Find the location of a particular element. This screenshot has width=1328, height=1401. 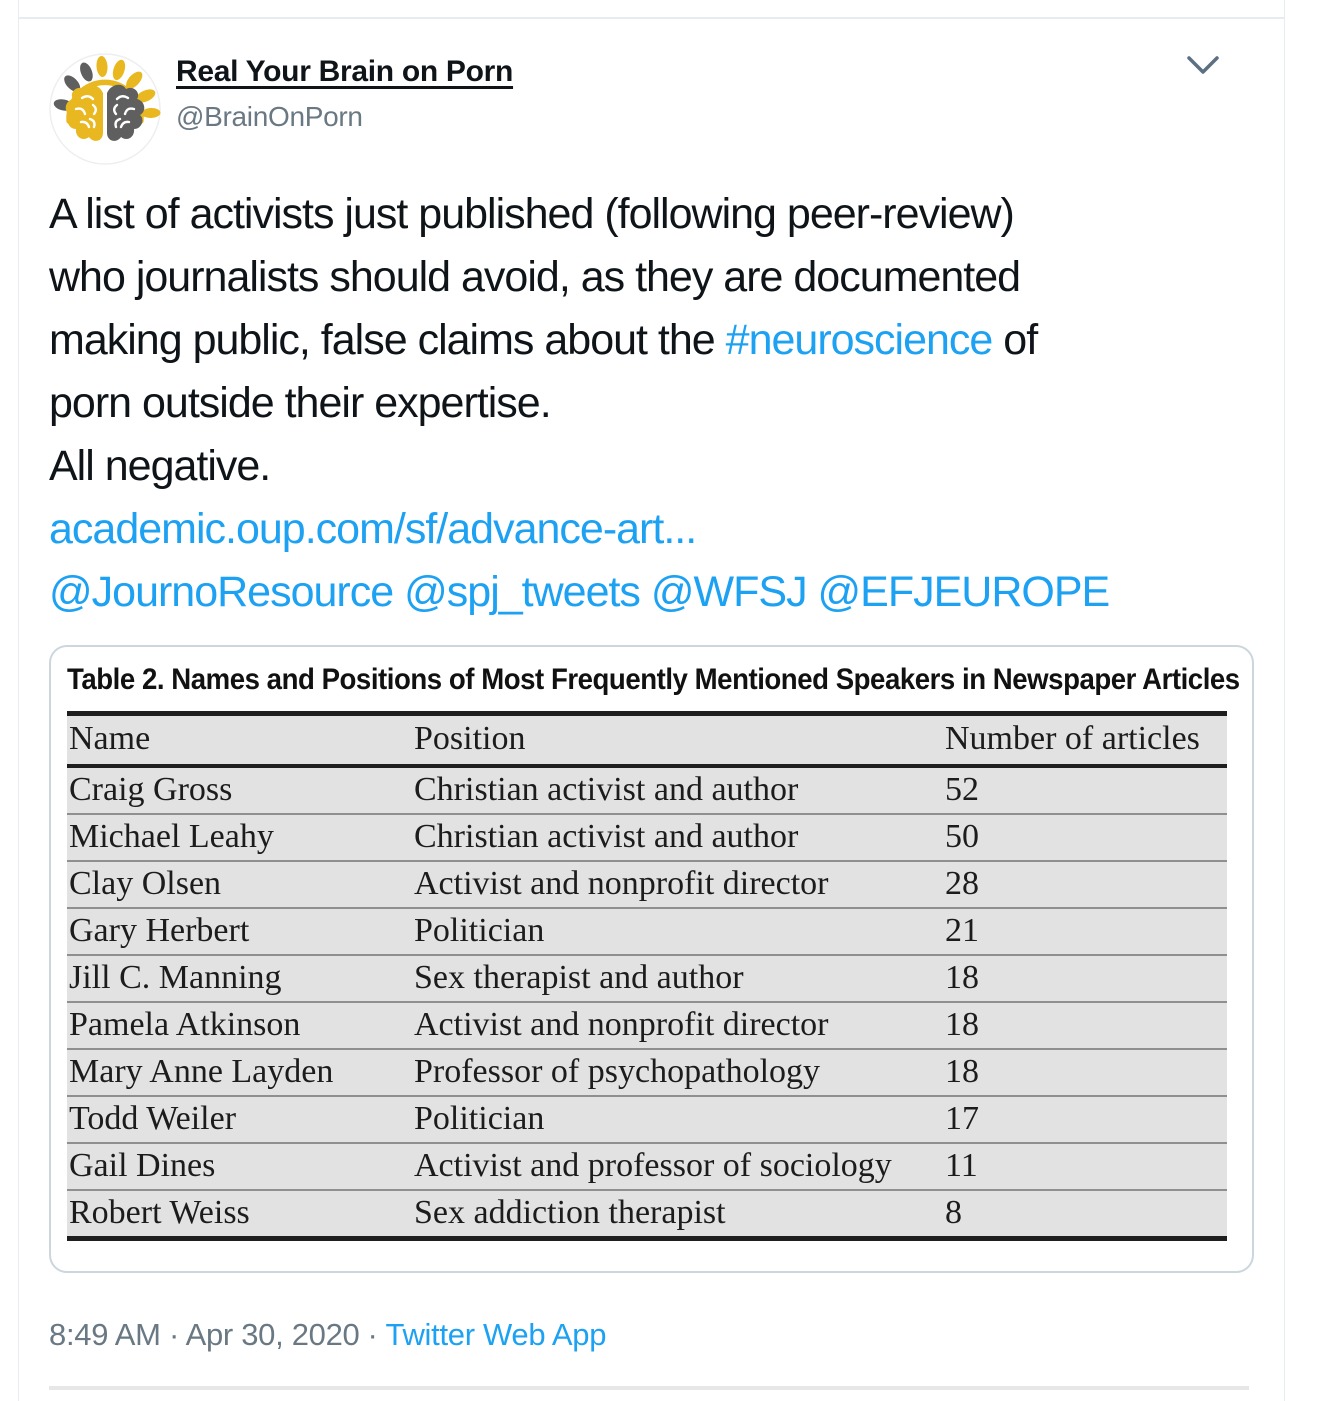

timestamp: 8:49 AM · Apr 30, 2020 · Twitter Web App is located at coordinates (650, 1335).